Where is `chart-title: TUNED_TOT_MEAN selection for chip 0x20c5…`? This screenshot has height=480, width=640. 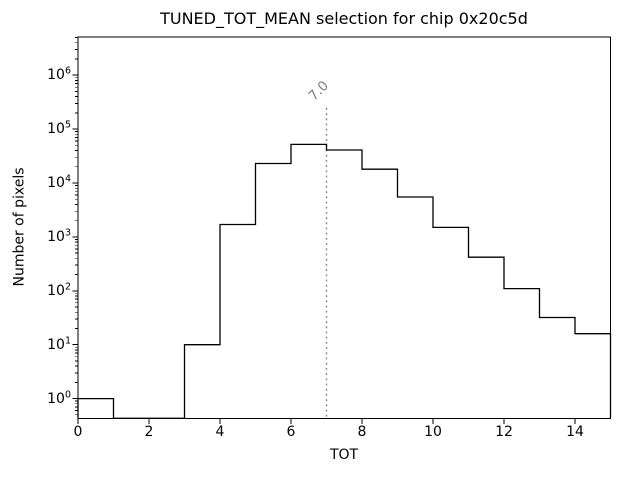 chart-title: TUNED_TOT_MEAN selection for chip 0x20c5… is located at coordinates (344, 18).